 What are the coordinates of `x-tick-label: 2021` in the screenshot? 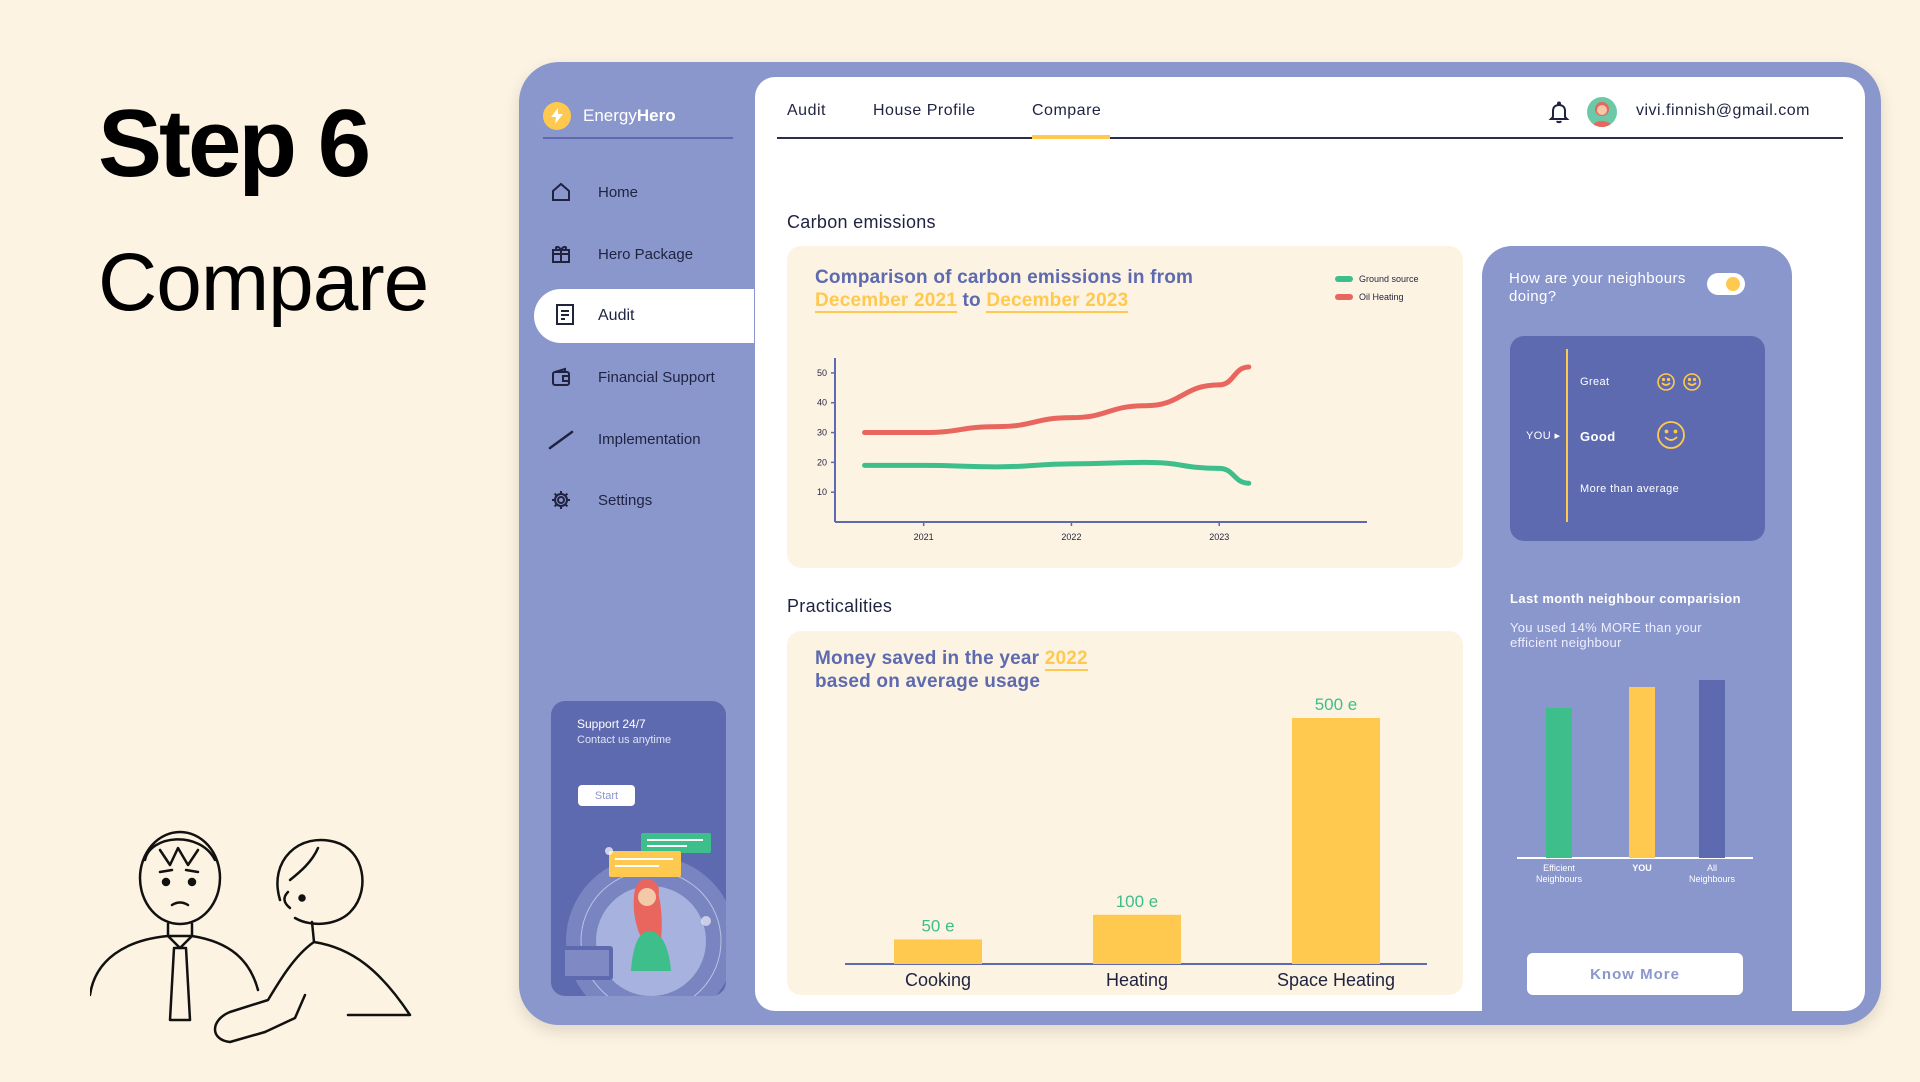 It's located at (924, 537).